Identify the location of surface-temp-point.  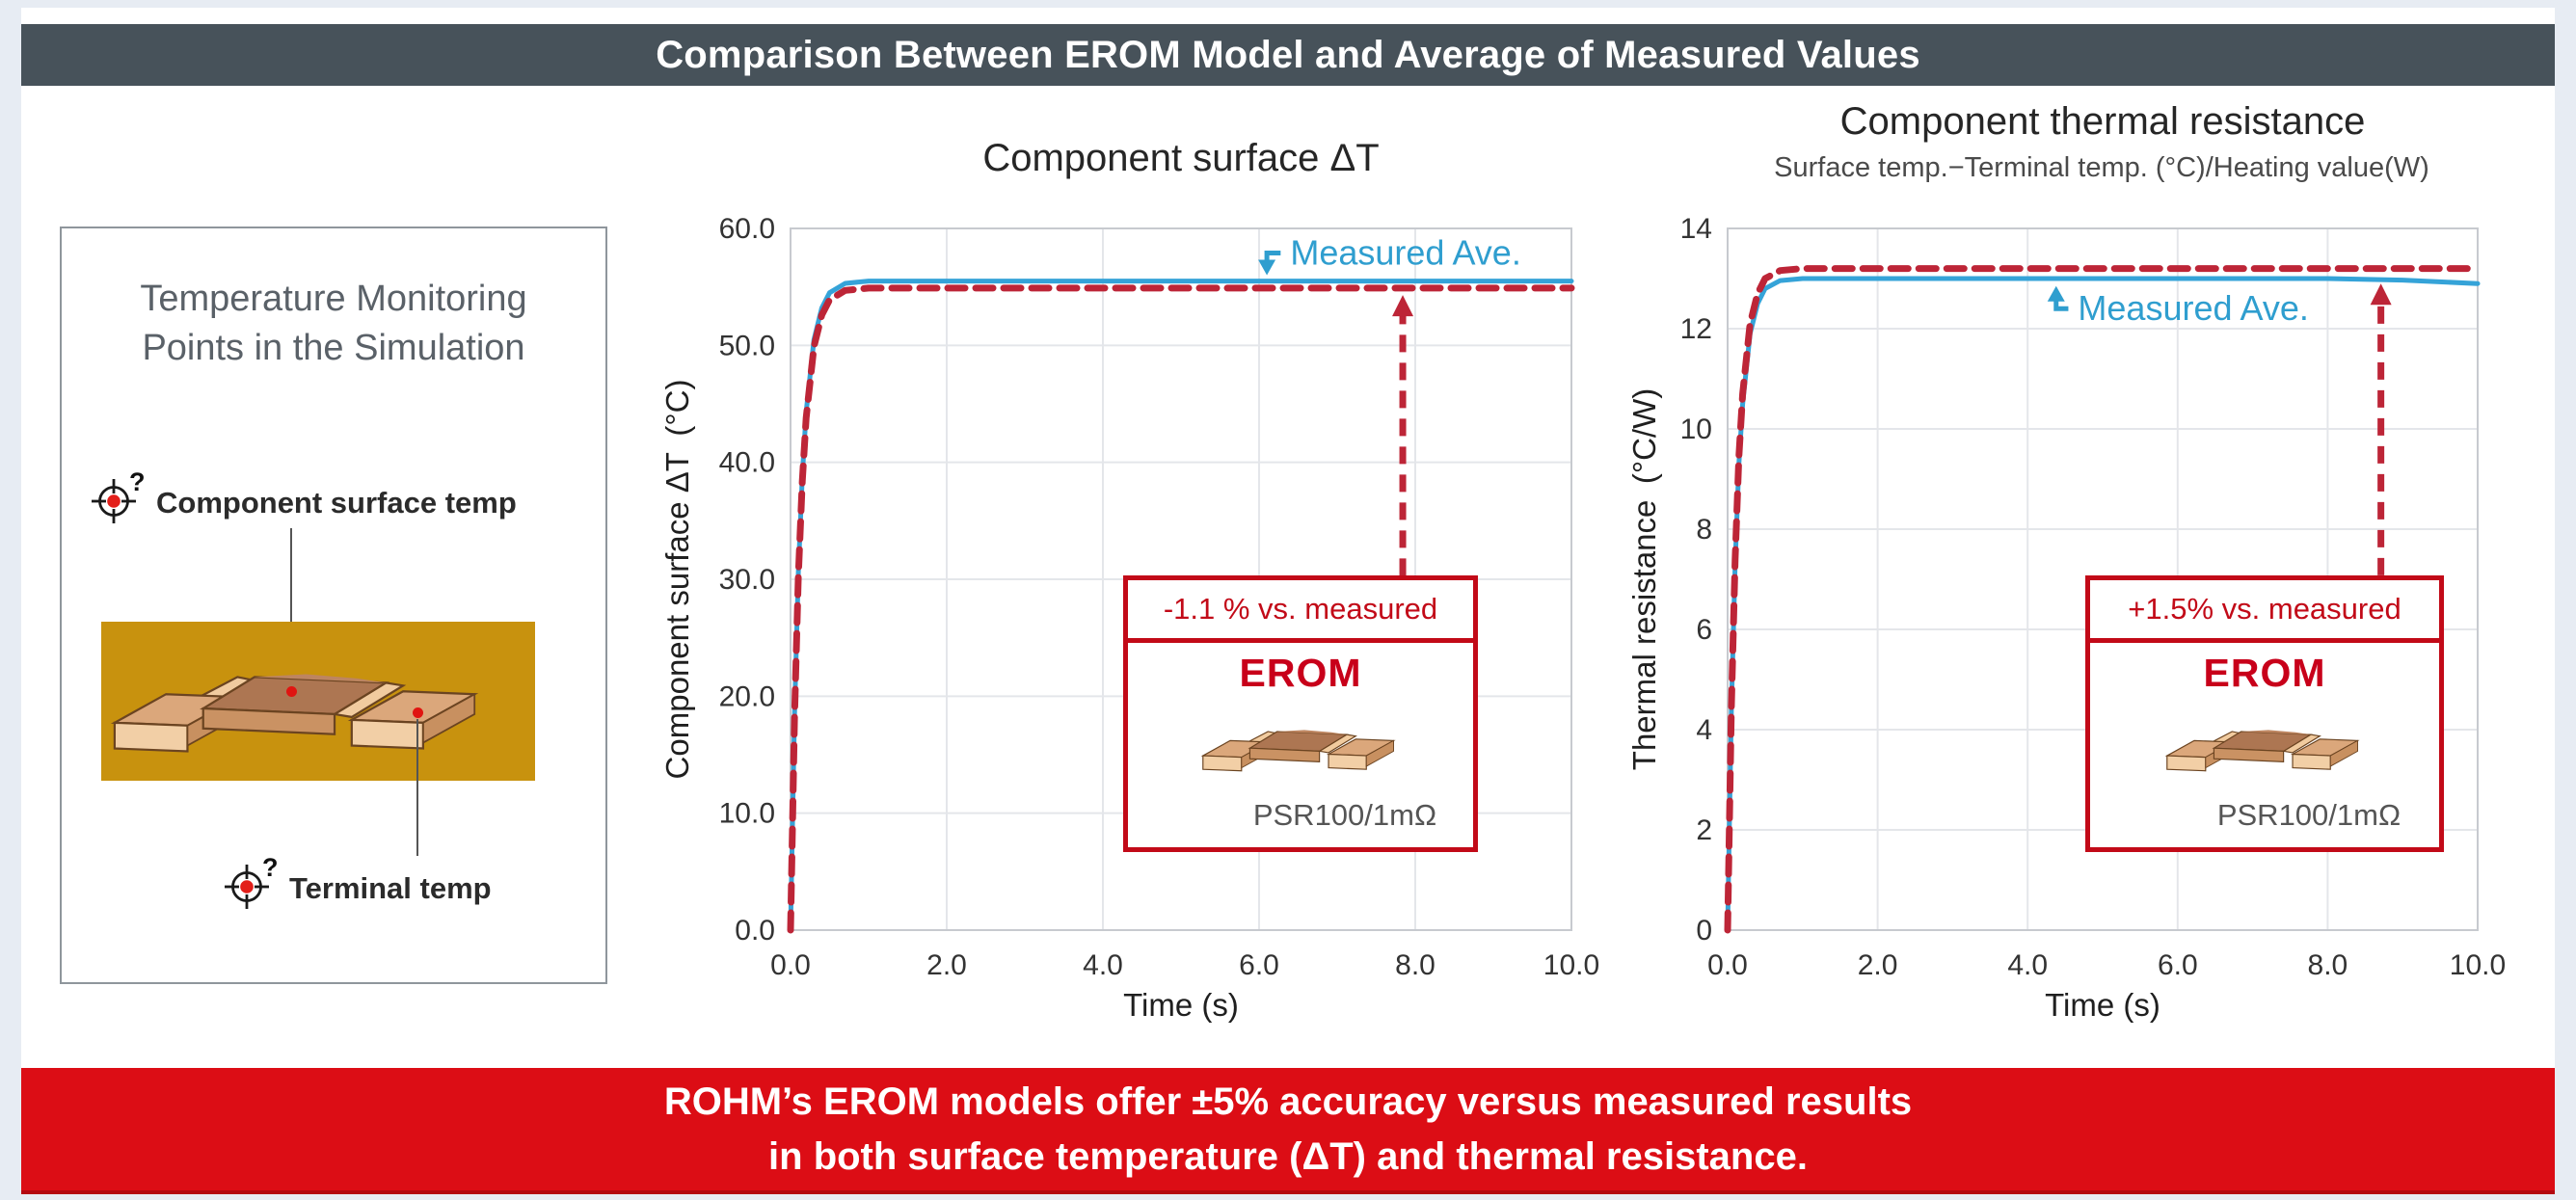
(292, 692).